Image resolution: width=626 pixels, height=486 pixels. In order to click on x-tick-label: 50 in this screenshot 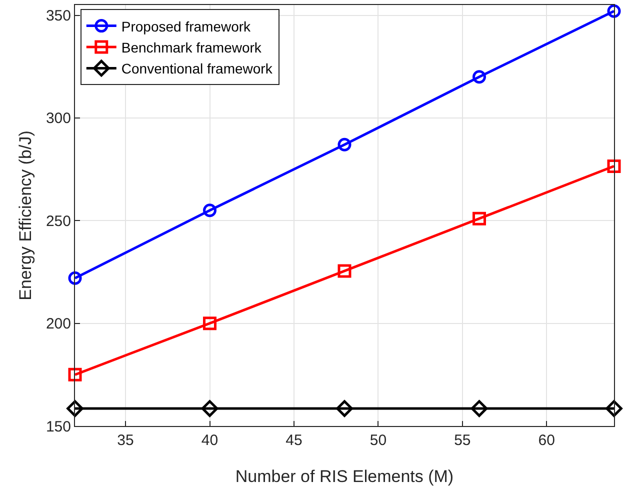, I will do `click(378, 440)`.